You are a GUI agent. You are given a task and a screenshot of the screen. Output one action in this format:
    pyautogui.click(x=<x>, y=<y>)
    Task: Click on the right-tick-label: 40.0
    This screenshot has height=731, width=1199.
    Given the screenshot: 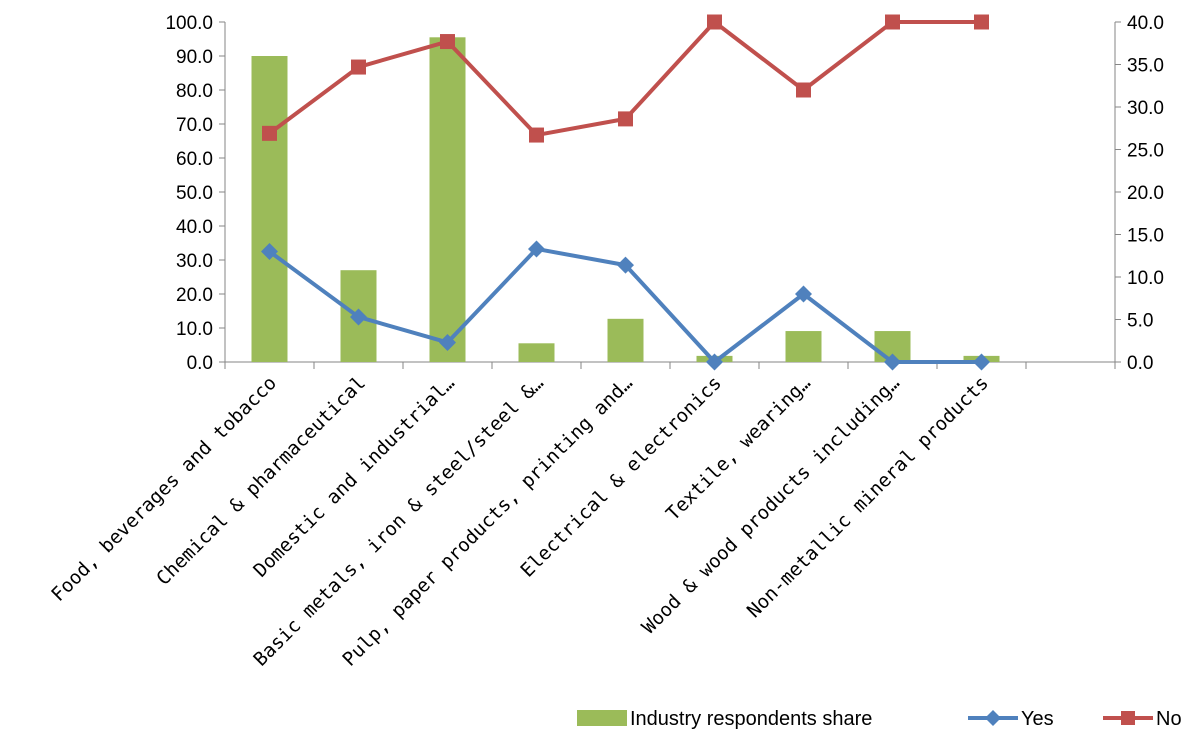 What is the action you would take?
    pyautogui.click(x=1145, y=23)
    